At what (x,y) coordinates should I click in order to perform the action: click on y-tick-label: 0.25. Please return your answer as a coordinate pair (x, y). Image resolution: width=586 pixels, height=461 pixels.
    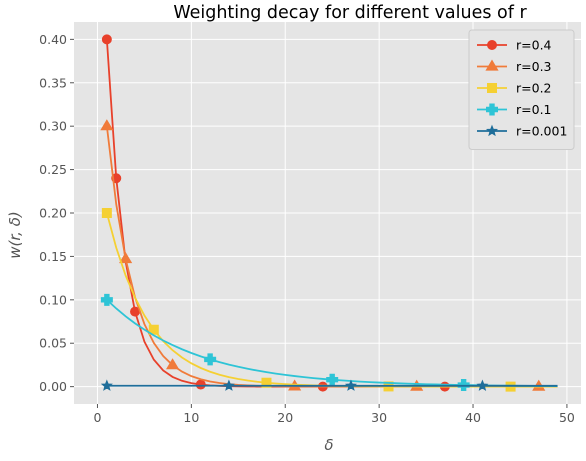
    Looking at the image, I should click on (53, 169).